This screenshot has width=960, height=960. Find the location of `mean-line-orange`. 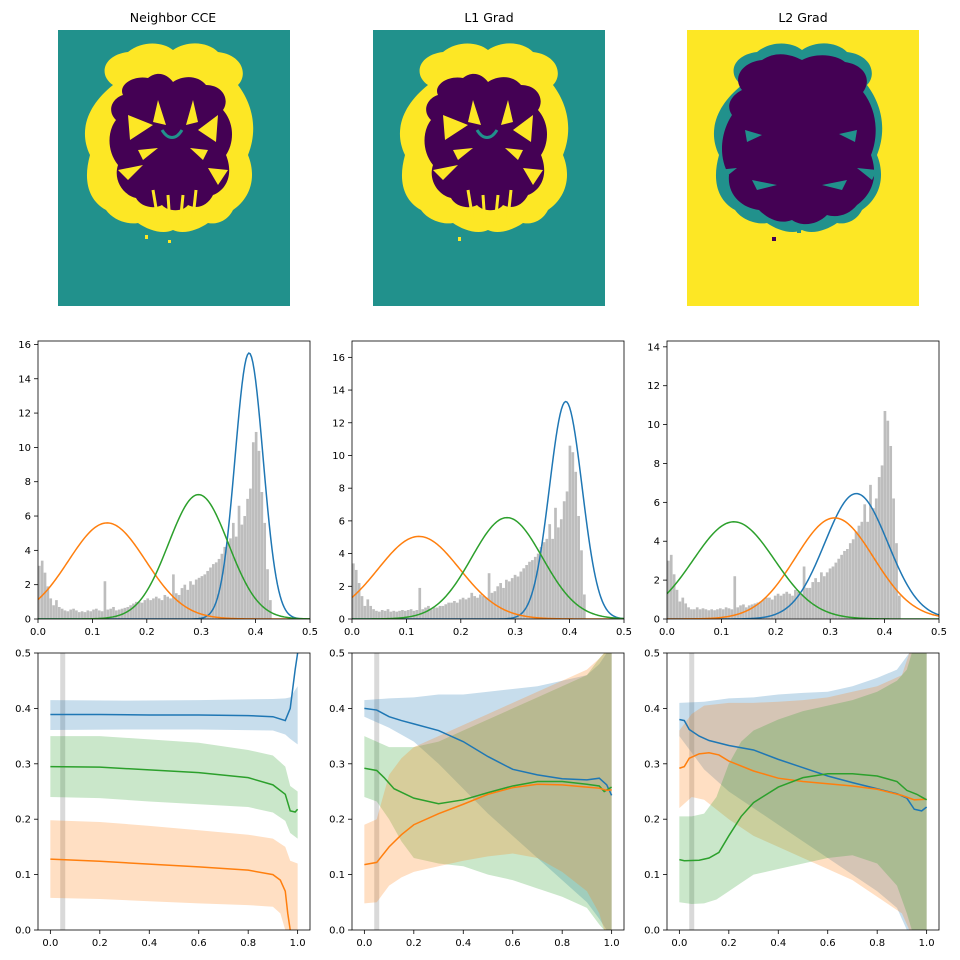

mean-line-orange is located at coordinates (170, 894).